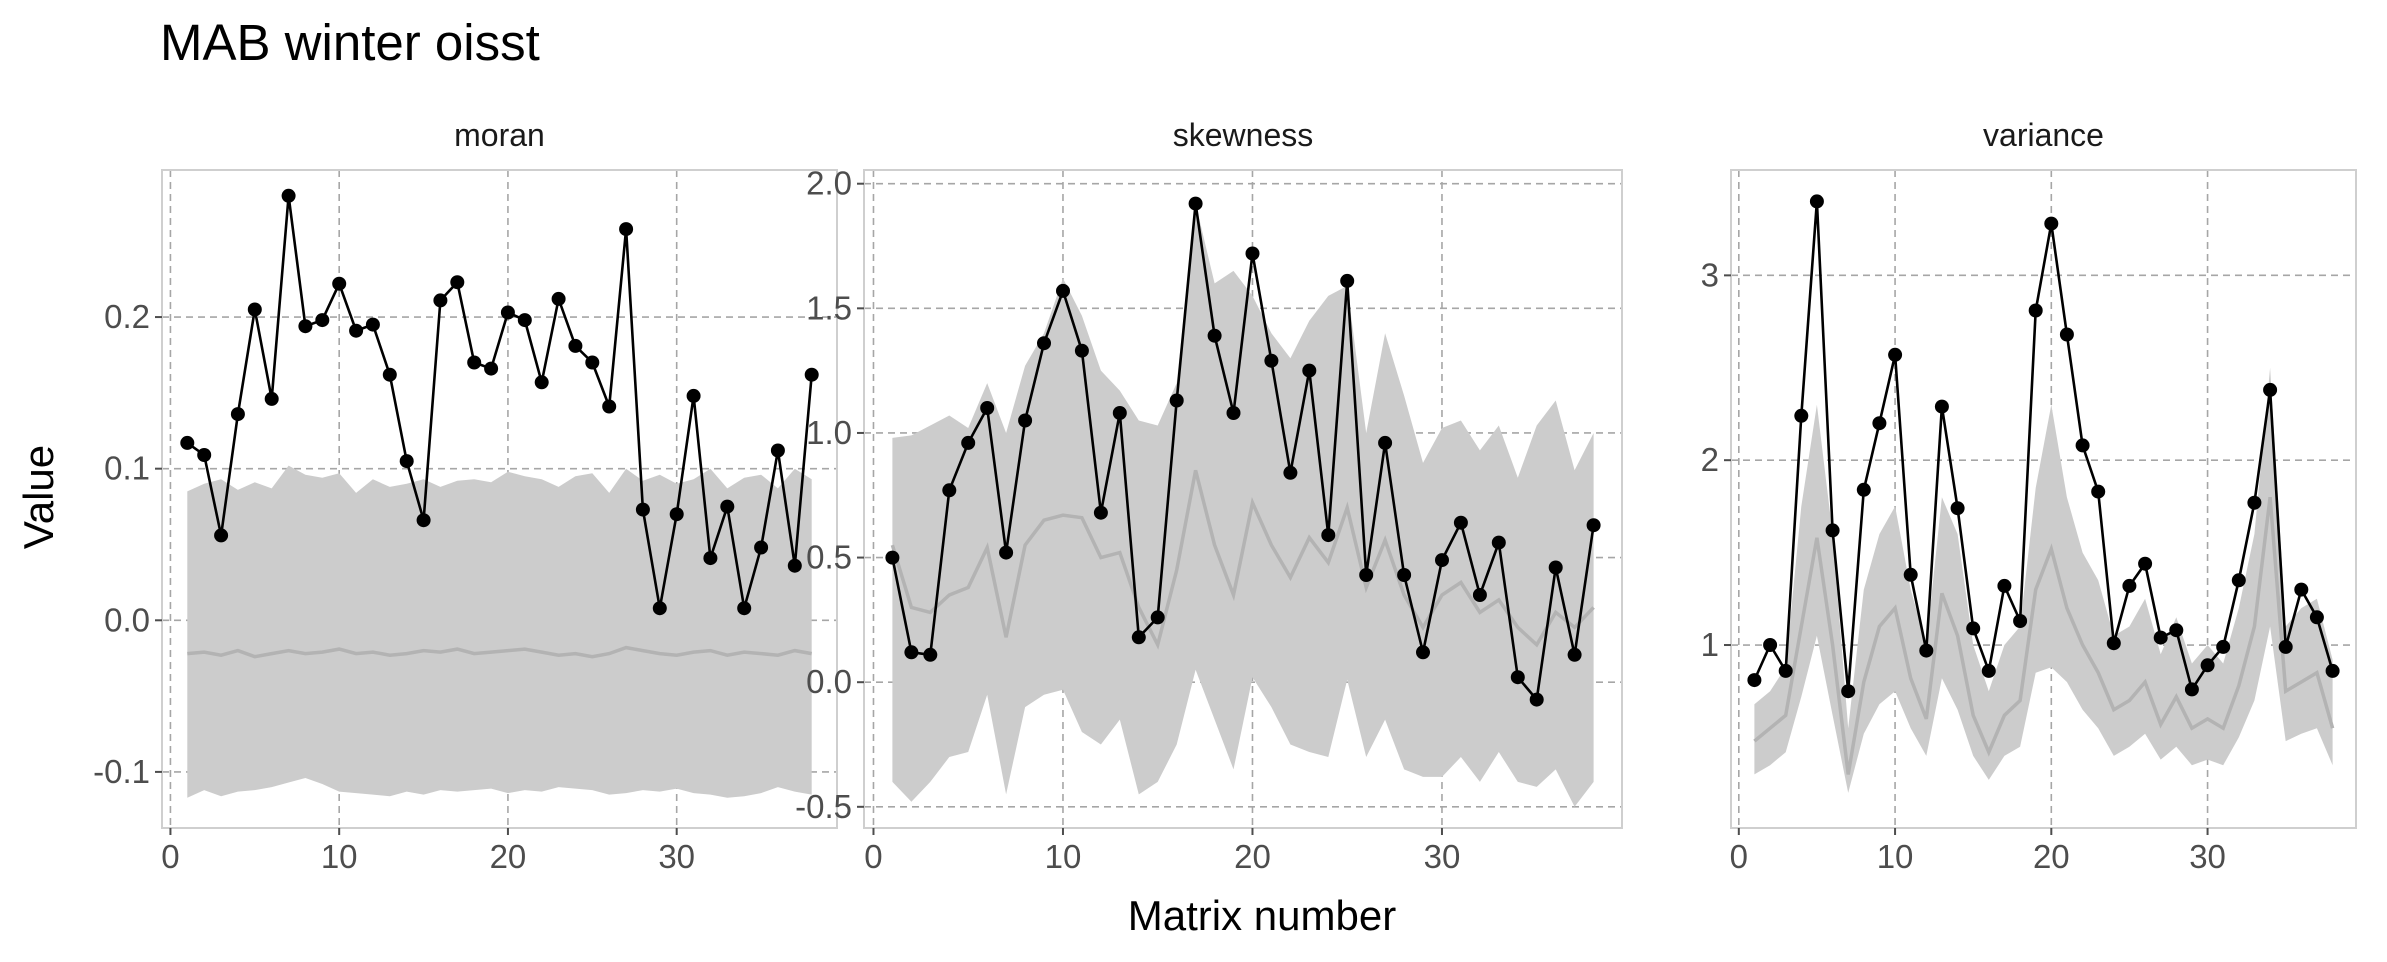 Image resolution: width=2387 pixels, height=962 pixels. I want to click on y-tick-label: 3, so click(1710, 274).